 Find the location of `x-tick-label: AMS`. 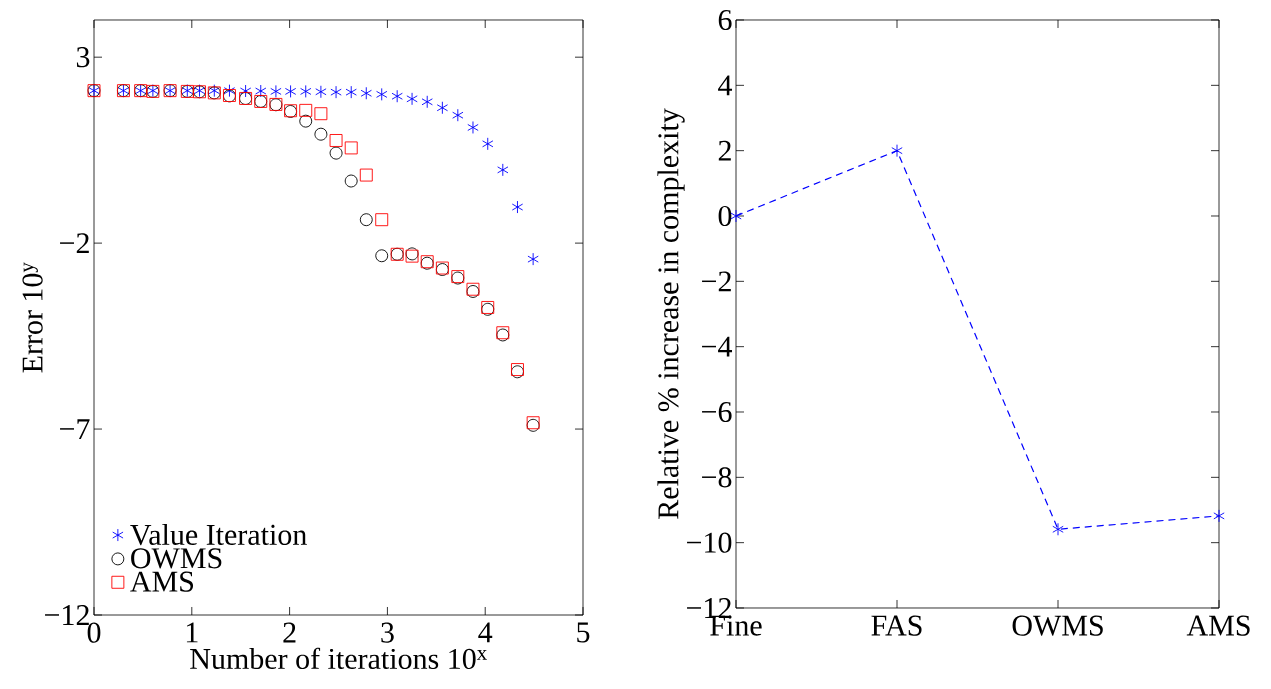

x-tick-label: AMS is located at coordinates (1218, 625).